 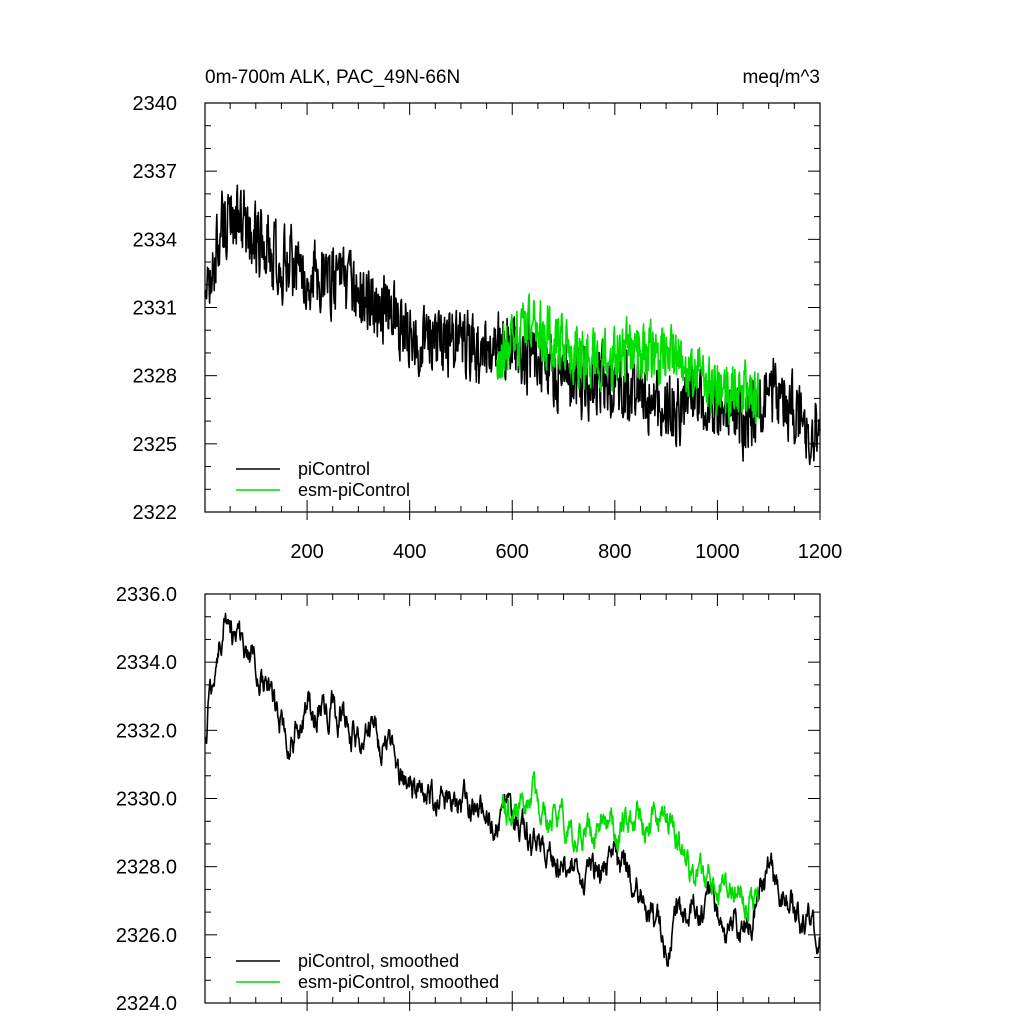 I want to click on top-legend: piControl esm-piControl, so click(x=323, y=479).